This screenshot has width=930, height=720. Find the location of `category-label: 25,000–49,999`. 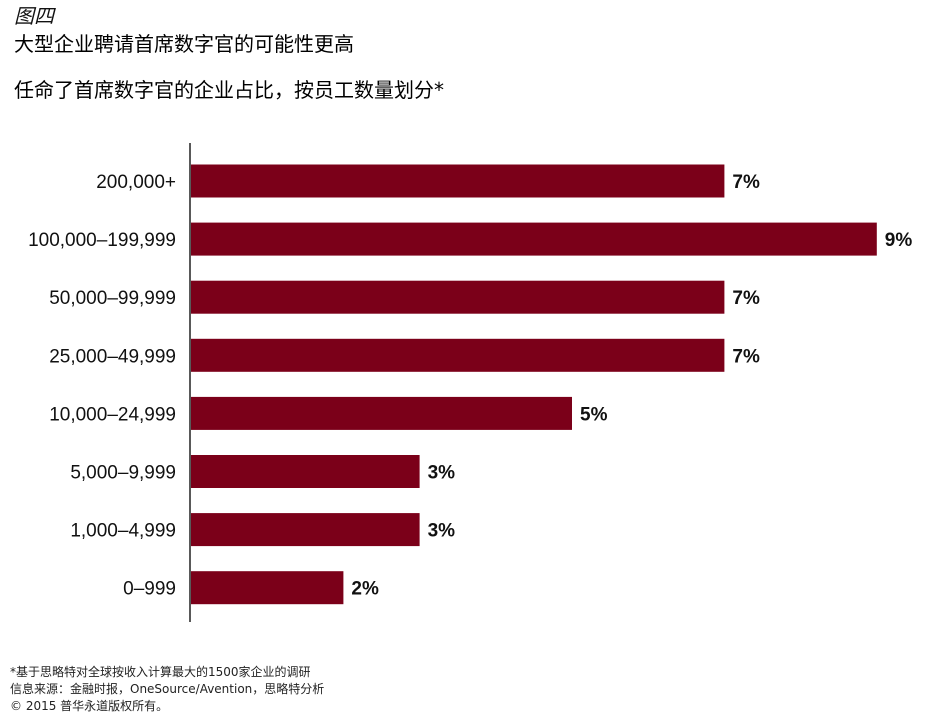

category-label: 25,000–49,999 is located at coordinates (112, 356).